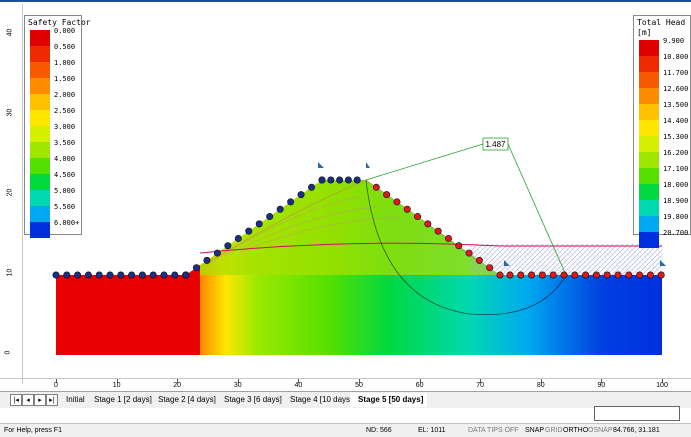 The width and height of the screenshot is (691, 437). Describe the element at coordinates (636, 430) in the screenshot. I see `status-coordinates: 84.766, 31.181` at that location.